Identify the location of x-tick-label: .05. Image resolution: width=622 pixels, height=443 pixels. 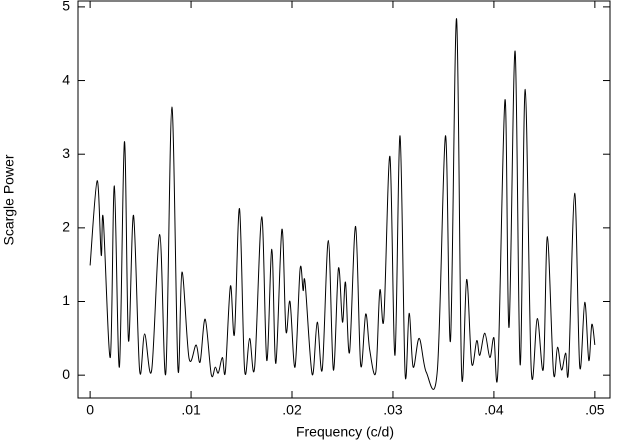
(595, 410).